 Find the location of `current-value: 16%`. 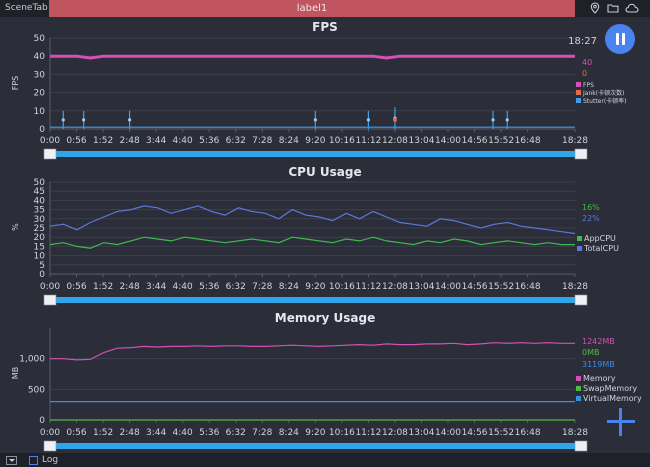

current-value: 16% is located at coordinates (591, 207).